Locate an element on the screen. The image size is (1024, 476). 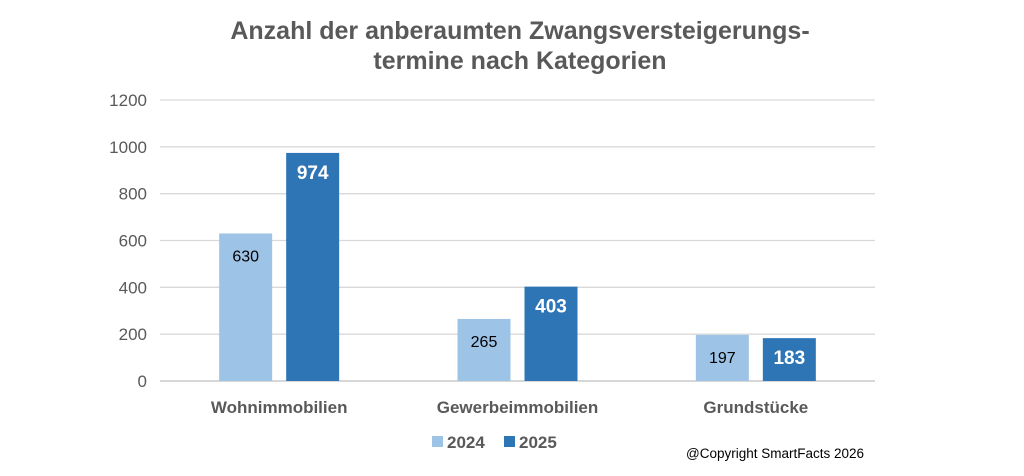
legend-label: 2025 is located at coordinates (538, 442).